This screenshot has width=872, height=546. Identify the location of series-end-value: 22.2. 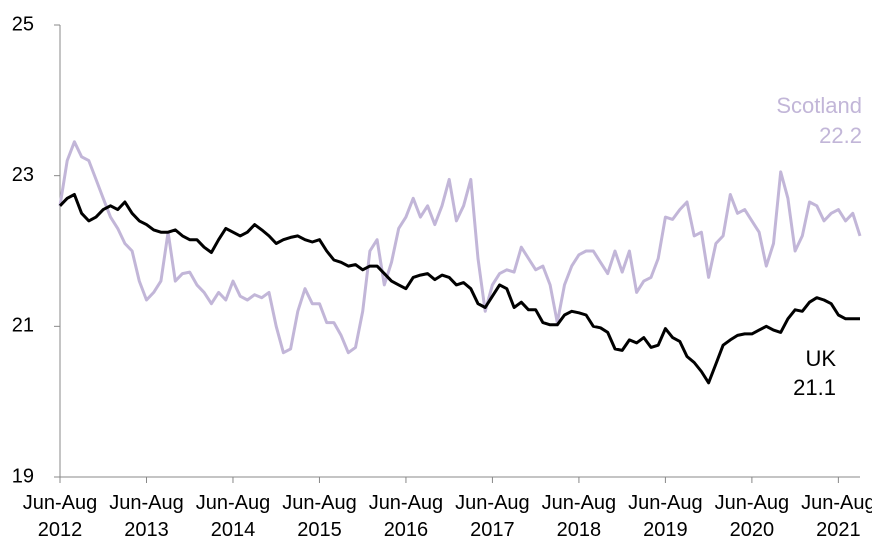
(840, 135).